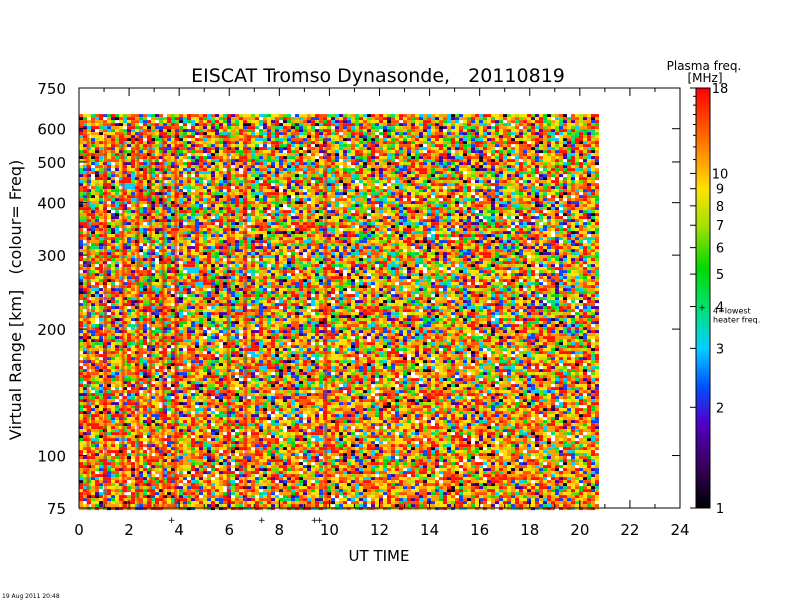 The height and width of the screenshot is (600, 800). What do you see at coordinates (720, 226) in the screenshot?
I see `colorbar-tick-label-7: 7` at bounding box center [720, 226].